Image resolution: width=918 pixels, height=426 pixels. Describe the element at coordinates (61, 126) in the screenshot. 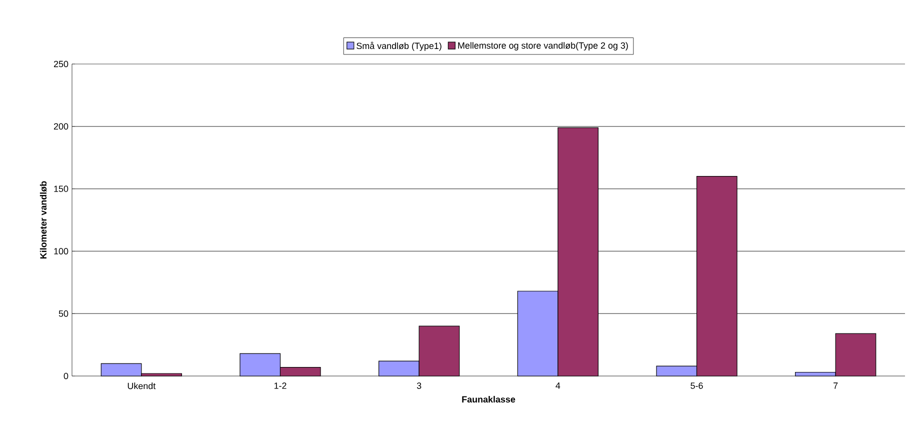

I see `y-tick-label: 200` at that location.